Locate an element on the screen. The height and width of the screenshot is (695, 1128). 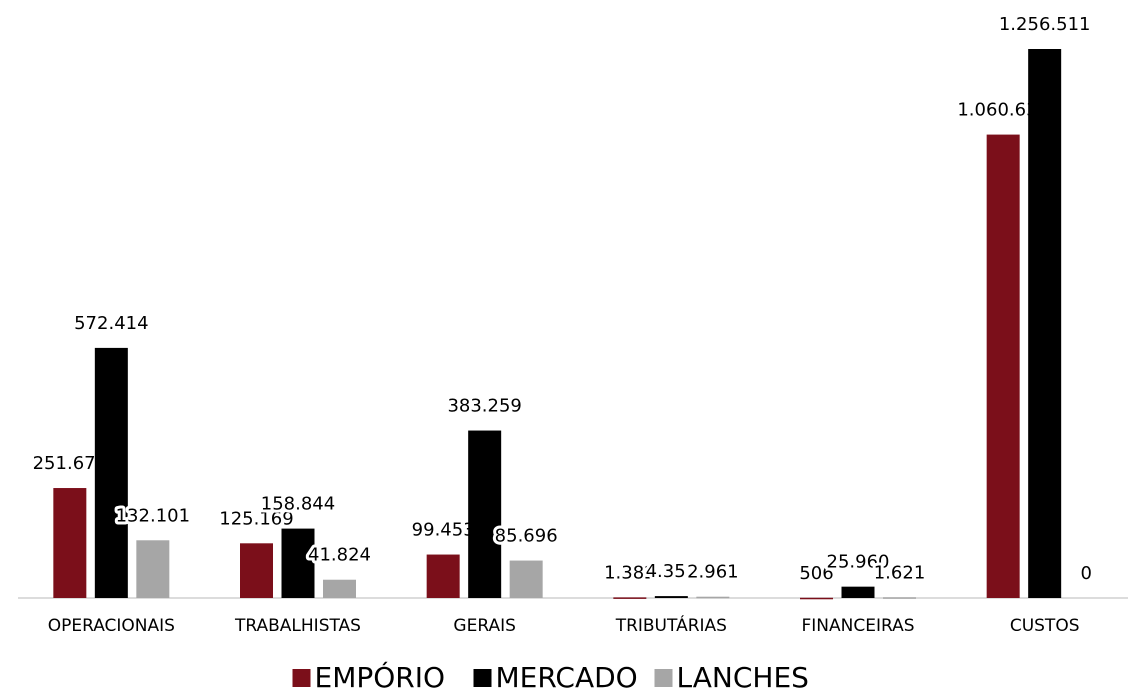
x-tick-label: TRIBUTÁRIAS is located at coordinates (671, 625).